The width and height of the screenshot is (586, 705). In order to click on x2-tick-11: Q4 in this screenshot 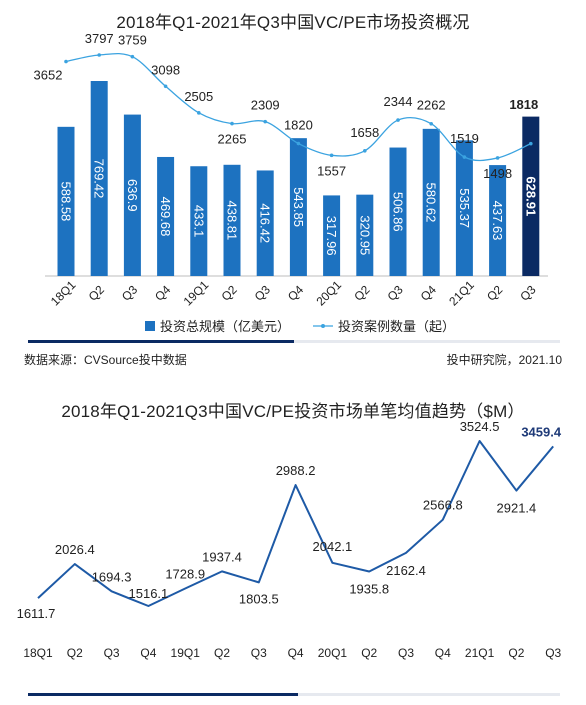, I will do `click(443, 653)`.